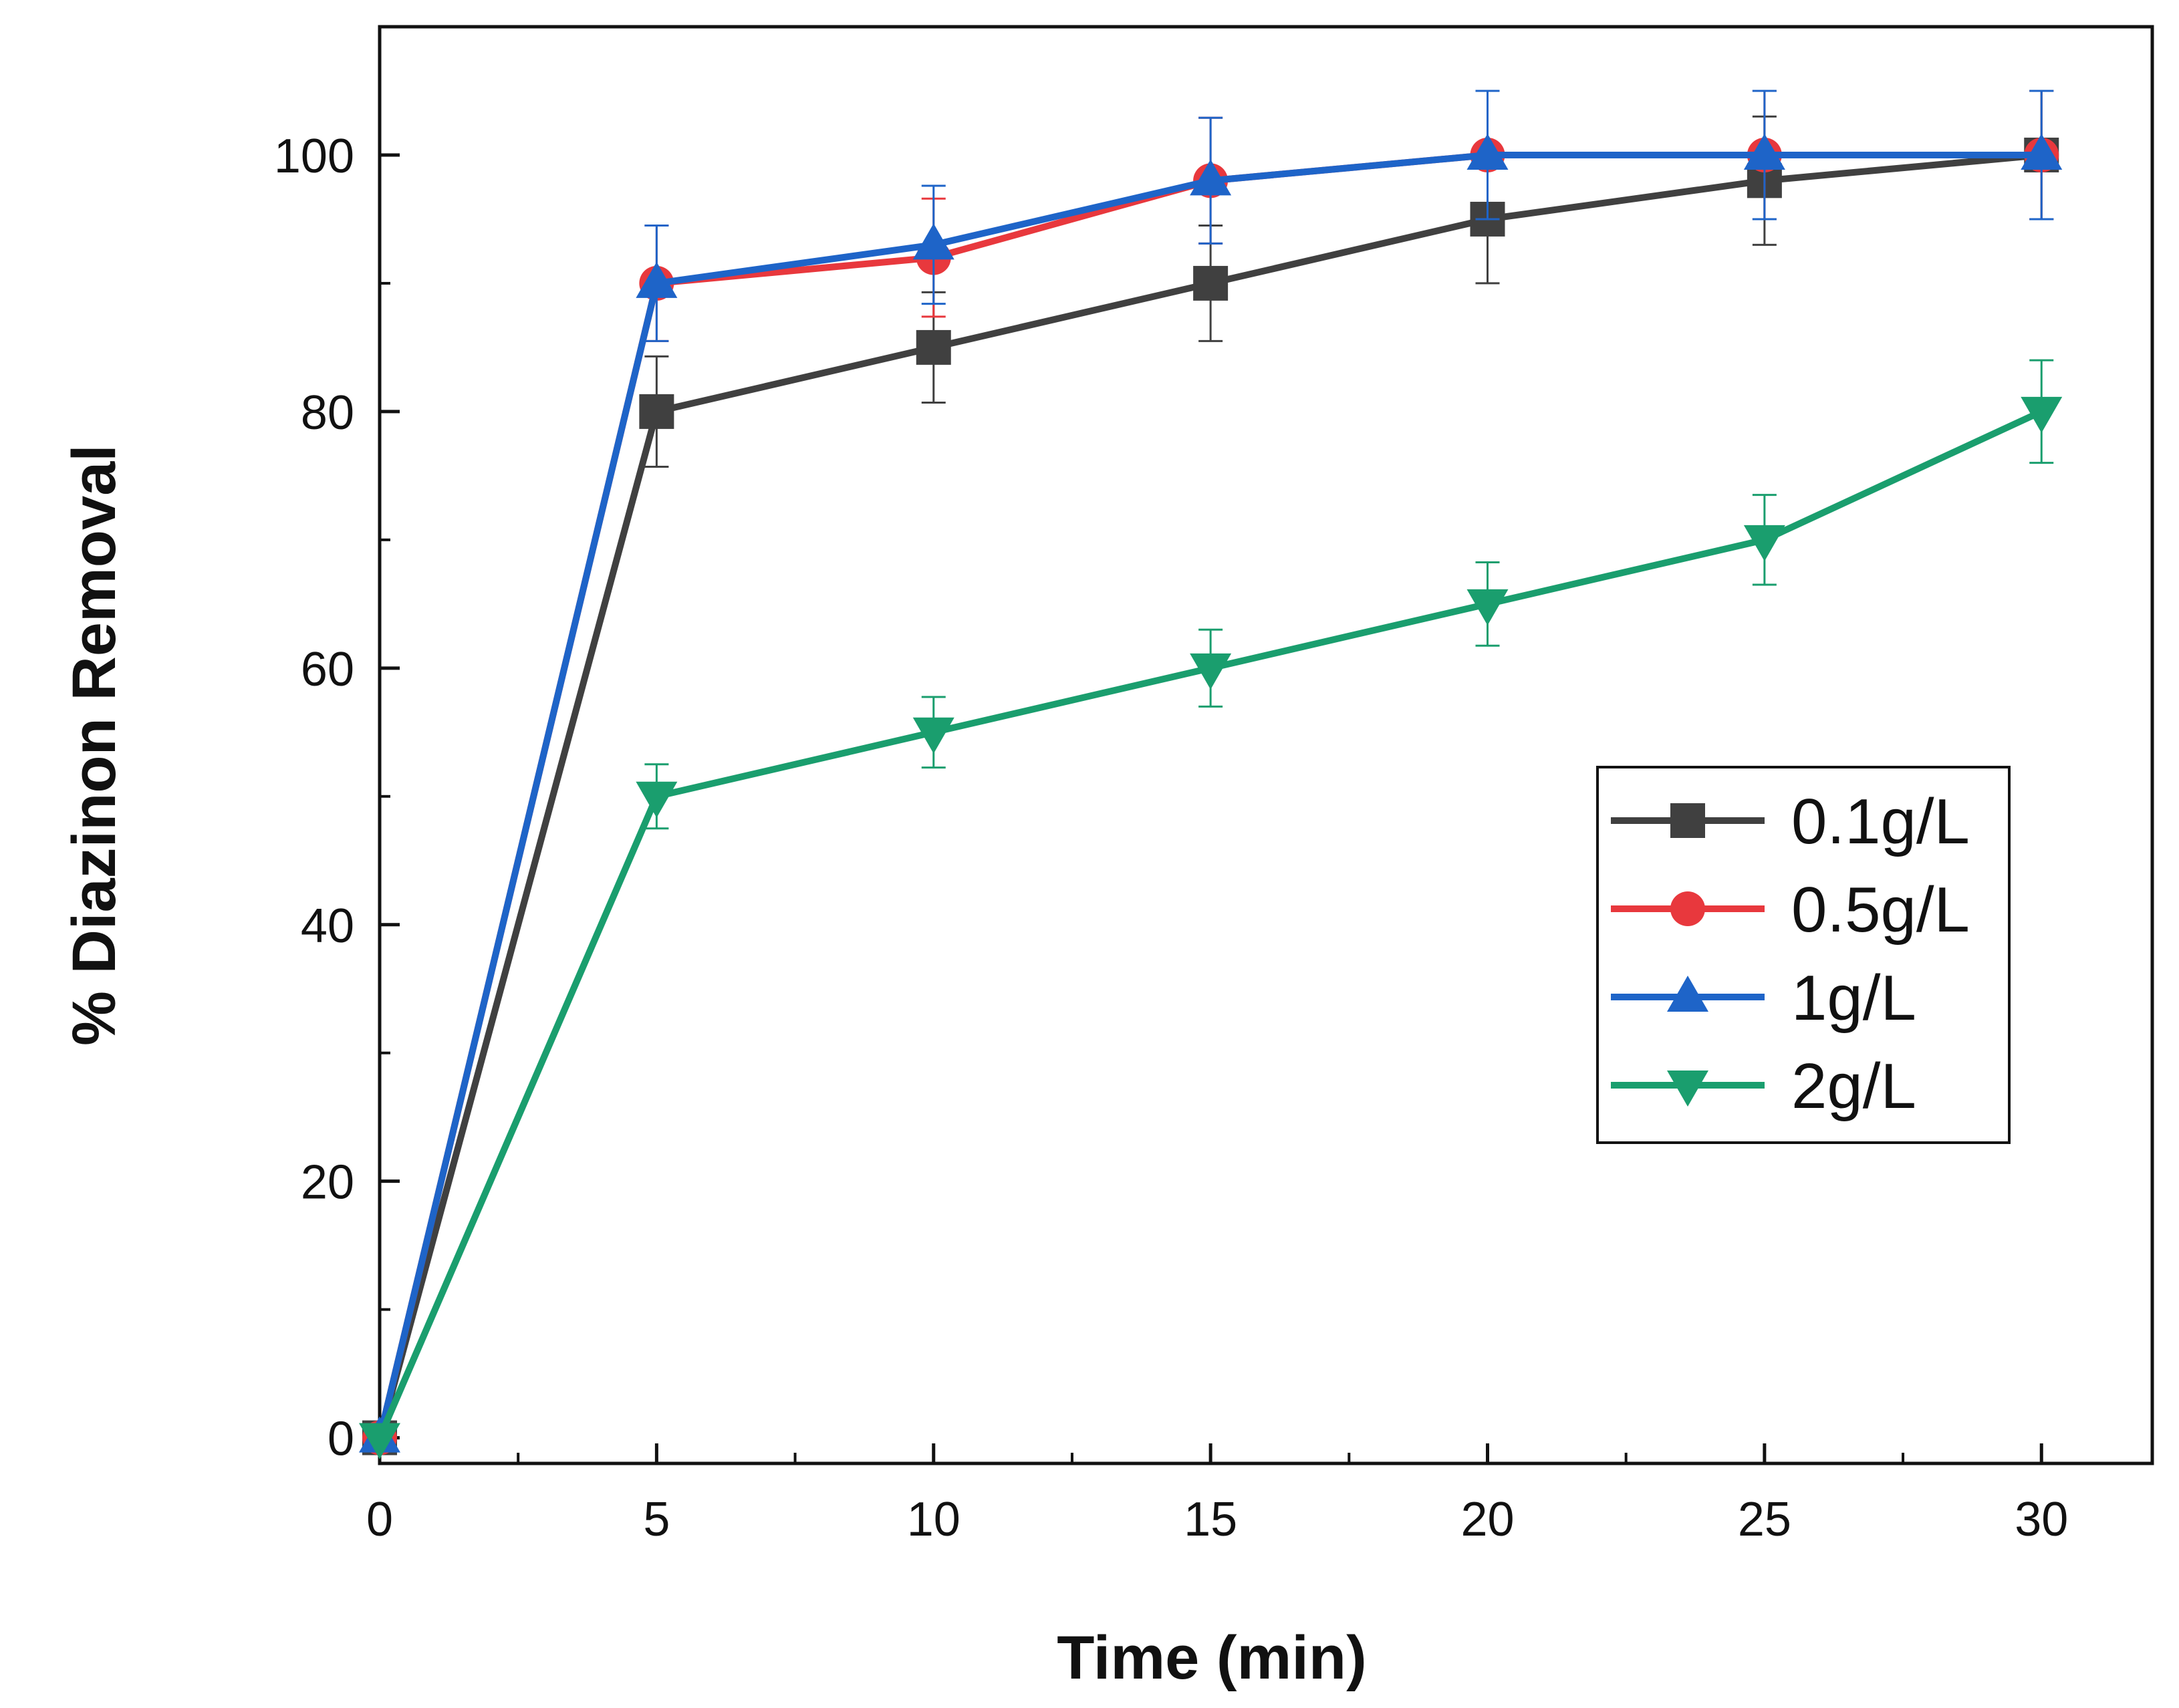  What do you see at coordinates (94, 745) in the screenshot?
I see `y-axis-title: % Diazinon Removal` at bounding box center [94, 745].